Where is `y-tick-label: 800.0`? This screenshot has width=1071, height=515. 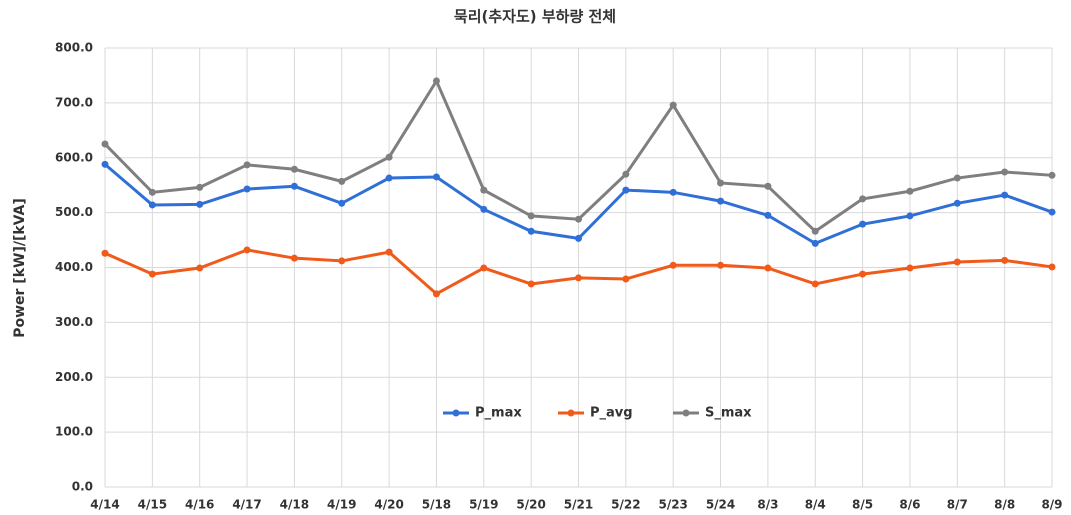 y-tick-label: 800.0 is located at coordinates (74, 48).